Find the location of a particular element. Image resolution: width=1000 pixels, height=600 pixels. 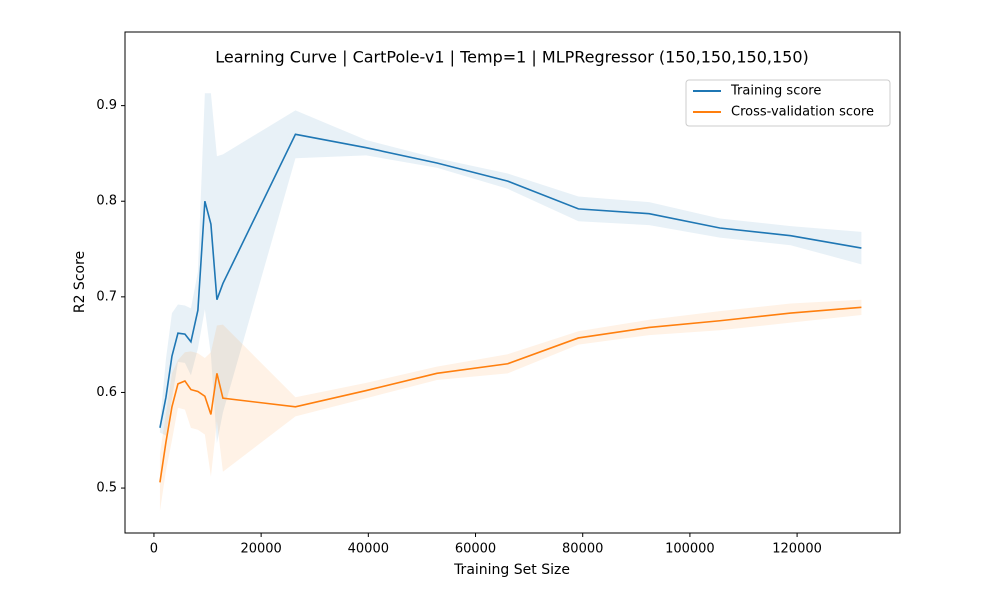

x-tick-label: 100000 is located at coordinates (690, 549).